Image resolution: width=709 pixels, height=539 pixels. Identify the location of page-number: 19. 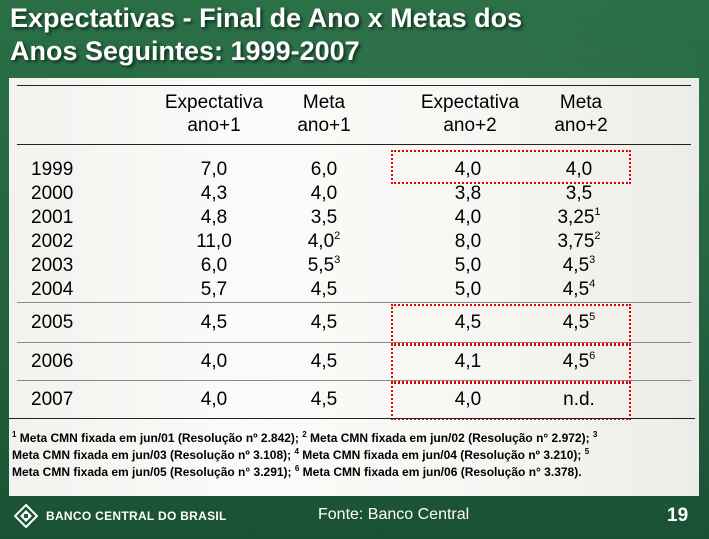
(678, 515).